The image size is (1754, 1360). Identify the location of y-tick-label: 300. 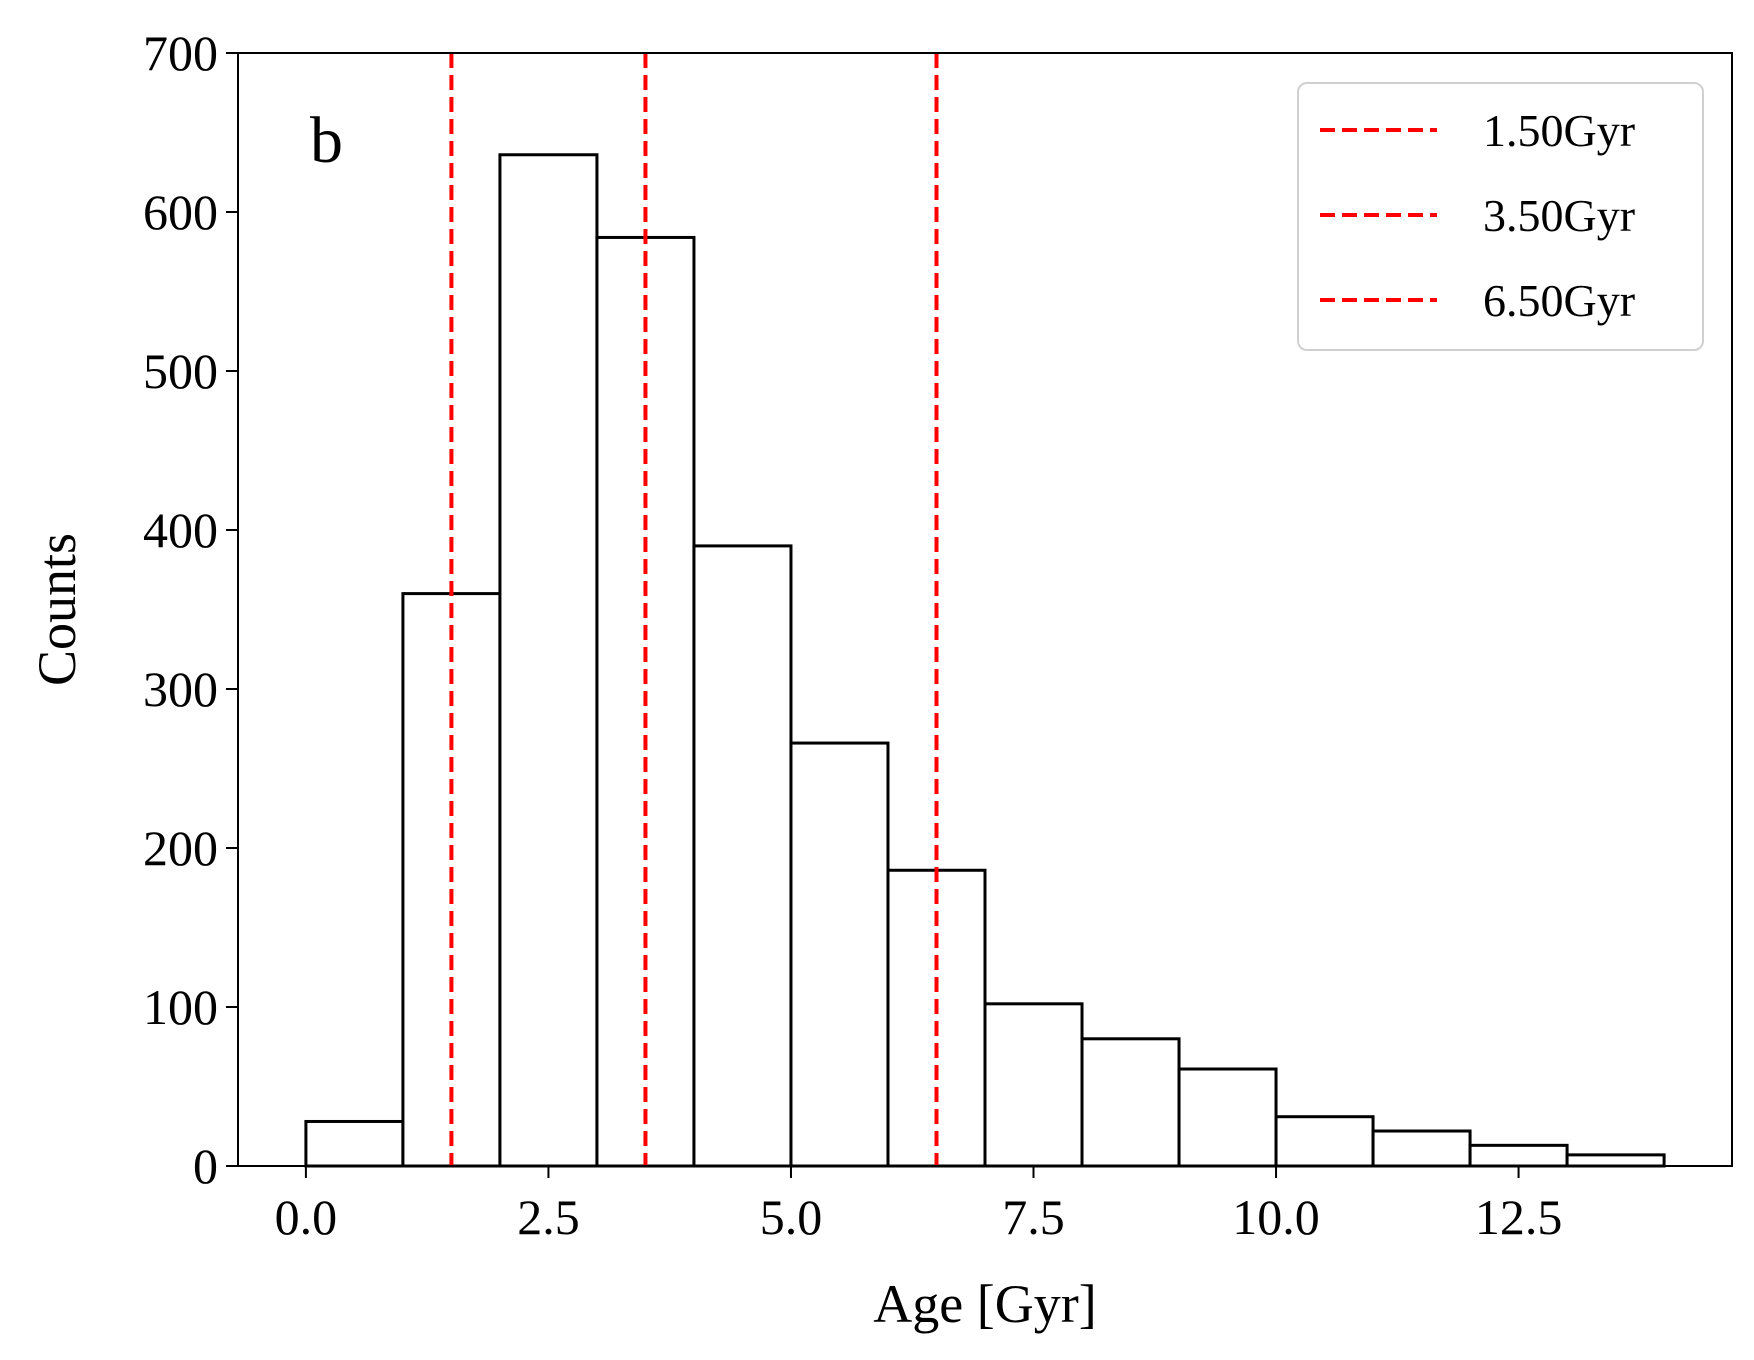
(180, 689).